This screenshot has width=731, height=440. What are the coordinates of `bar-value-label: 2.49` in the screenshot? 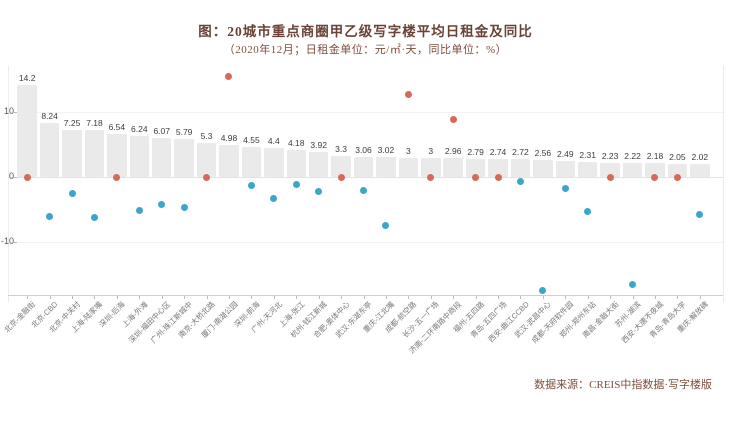 It's located at (565, 153).